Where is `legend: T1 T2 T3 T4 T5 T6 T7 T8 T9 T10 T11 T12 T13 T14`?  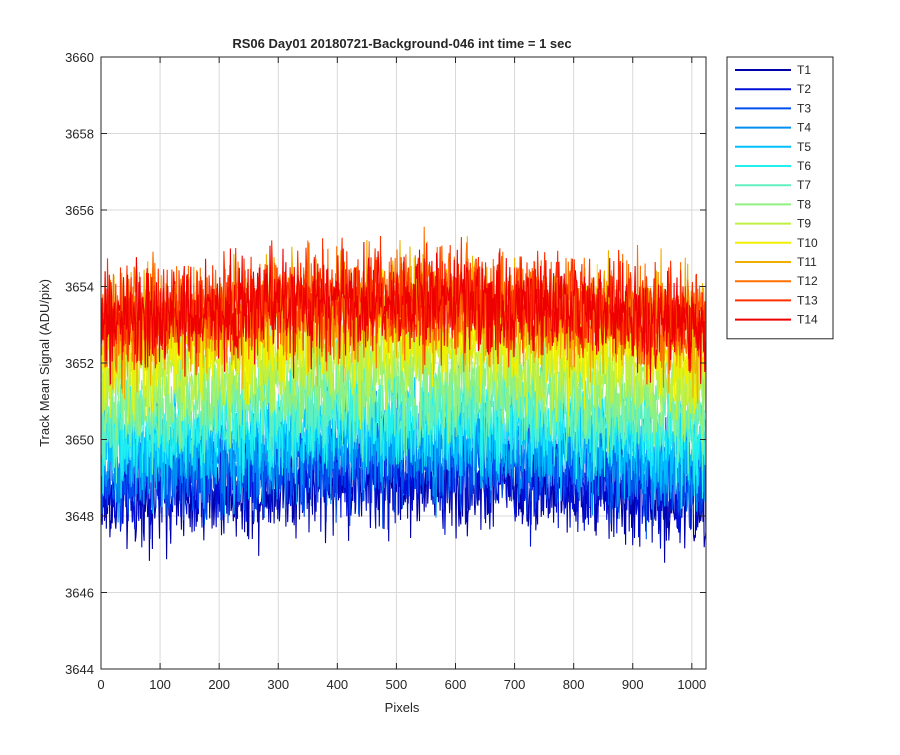
legend: T1 T2 T3 T4 T5 T6 T7 T8 T9 T10 T11 T12 T13 T14 is located at coordinates (780, 198).